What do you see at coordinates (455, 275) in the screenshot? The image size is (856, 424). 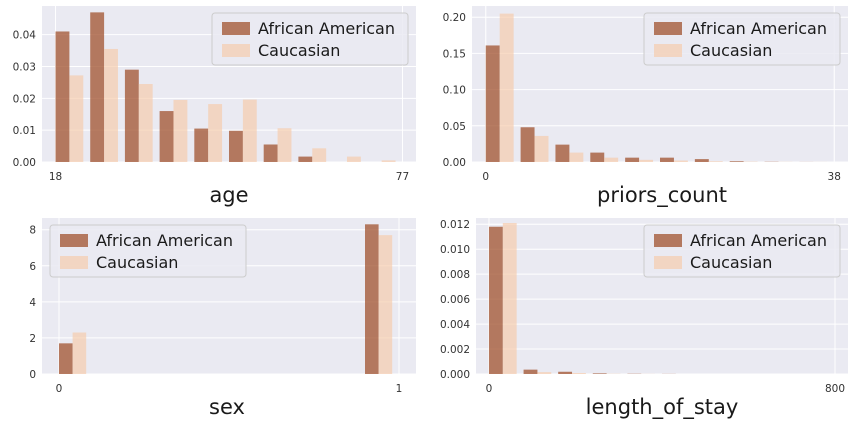 I see `ytick-label: 0.008` at bounding box center [455, 275].